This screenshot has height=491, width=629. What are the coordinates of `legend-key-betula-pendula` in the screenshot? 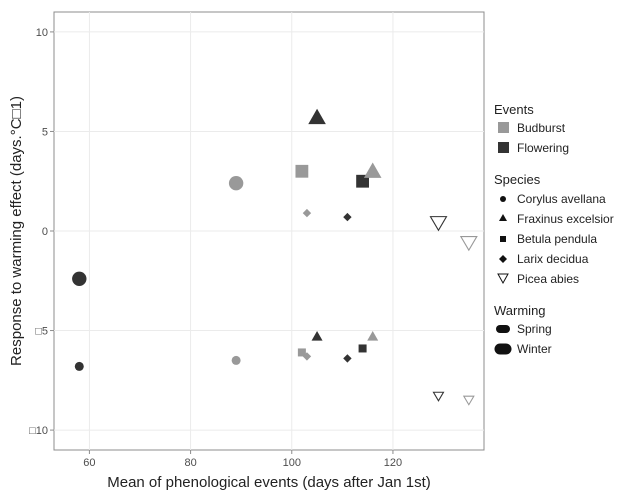 It's located at (503, 239).